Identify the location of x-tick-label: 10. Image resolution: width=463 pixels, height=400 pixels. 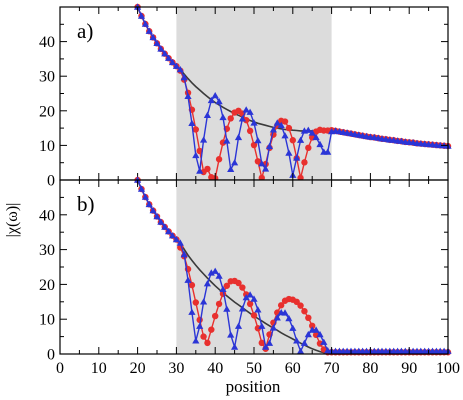
(99, 368).